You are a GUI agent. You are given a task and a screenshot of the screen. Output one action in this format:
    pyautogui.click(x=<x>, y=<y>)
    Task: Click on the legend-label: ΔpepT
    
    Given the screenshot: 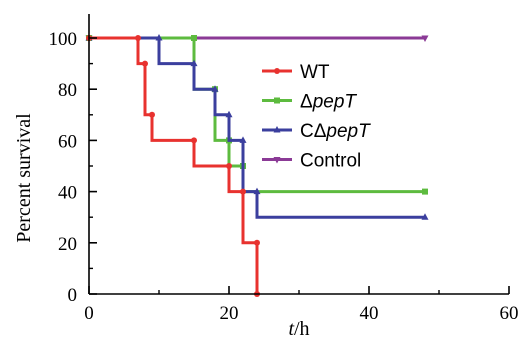 What is the action you would take?
    pyautogui.click(x=328, y=102)
    